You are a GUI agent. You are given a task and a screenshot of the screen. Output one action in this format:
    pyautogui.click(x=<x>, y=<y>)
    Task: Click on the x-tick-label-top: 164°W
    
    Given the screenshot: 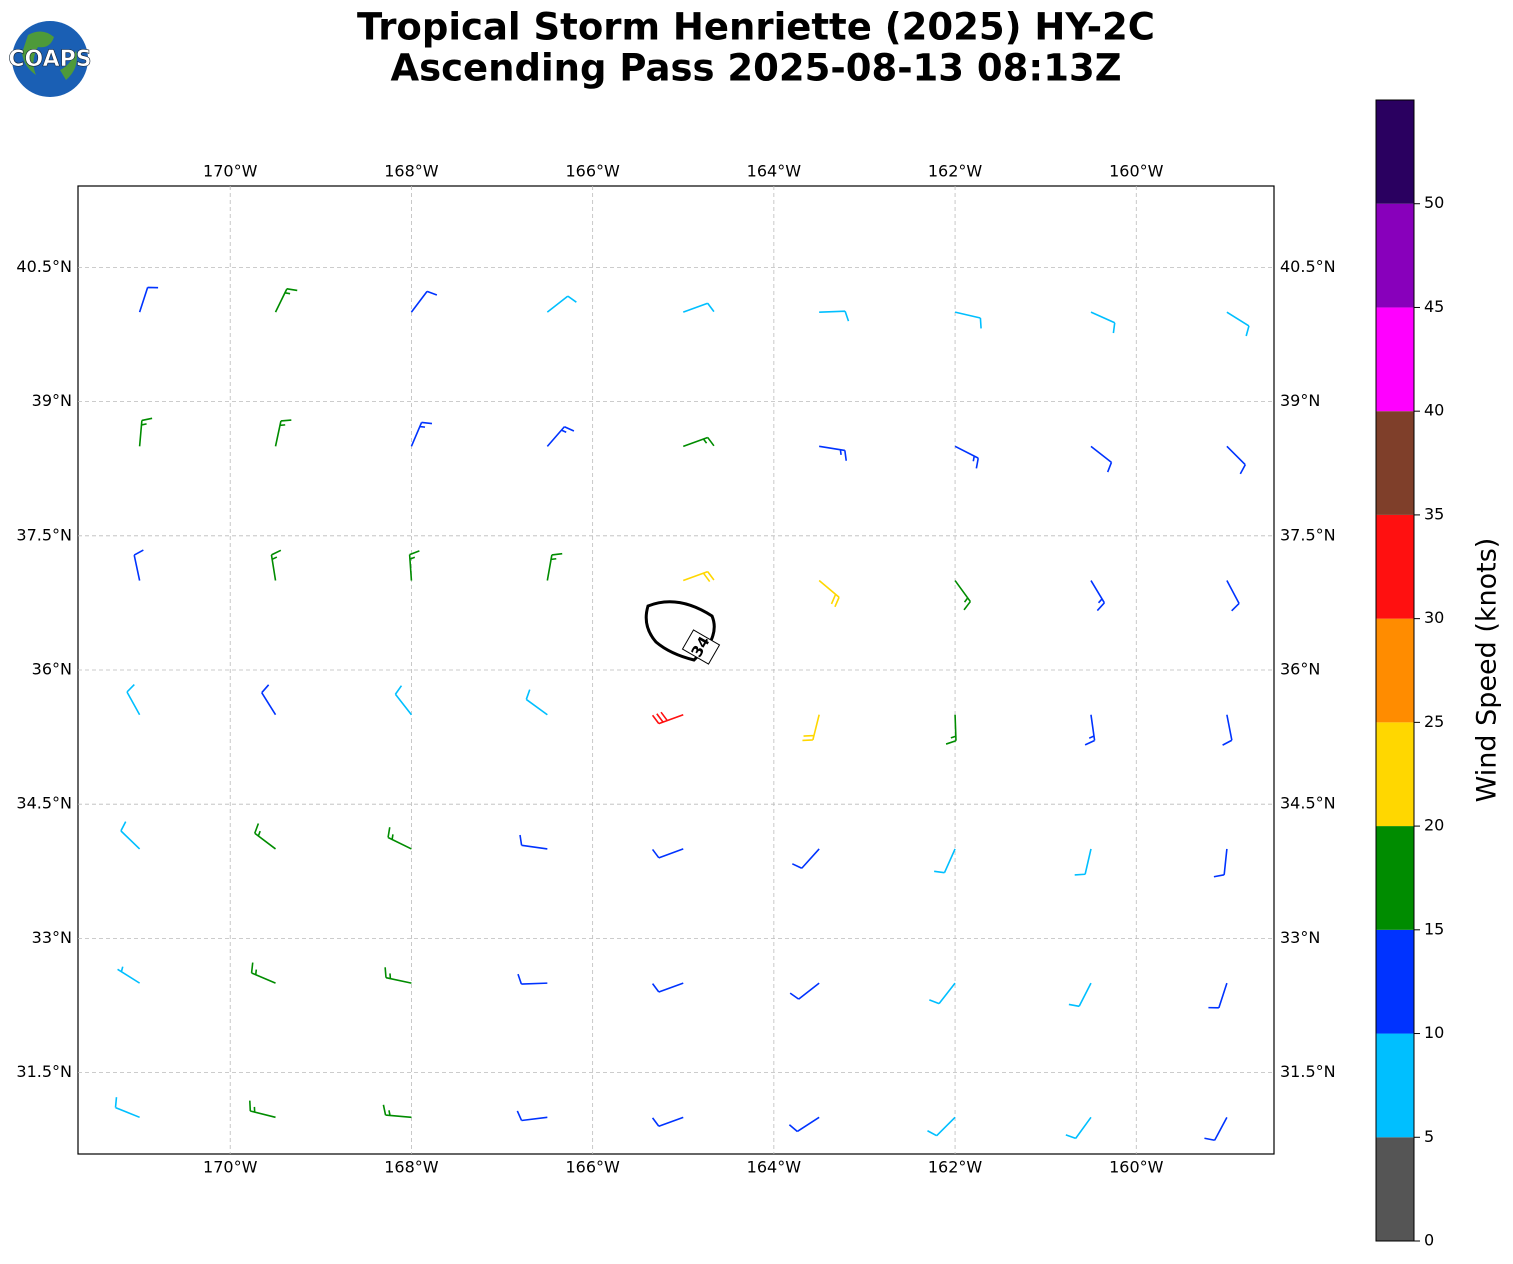 What is the action you would take?
    pyautogui.click(x=774, y=171)
    